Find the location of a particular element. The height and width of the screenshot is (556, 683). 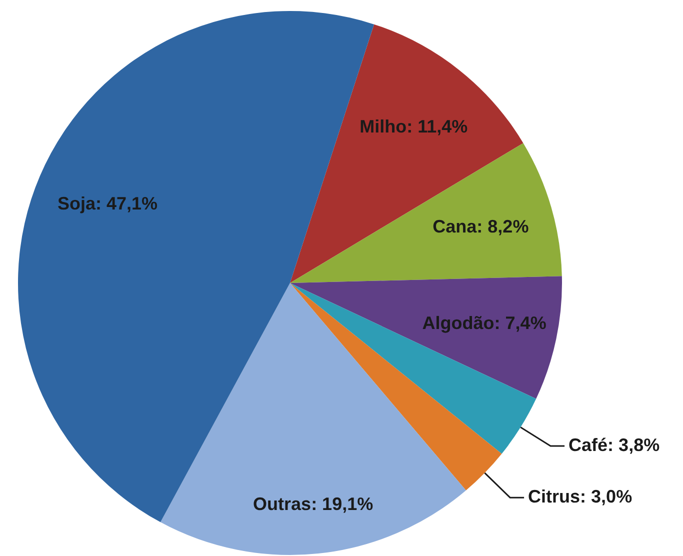

slice-label: Soja: 47,1% is located at coordinates (108, 204).